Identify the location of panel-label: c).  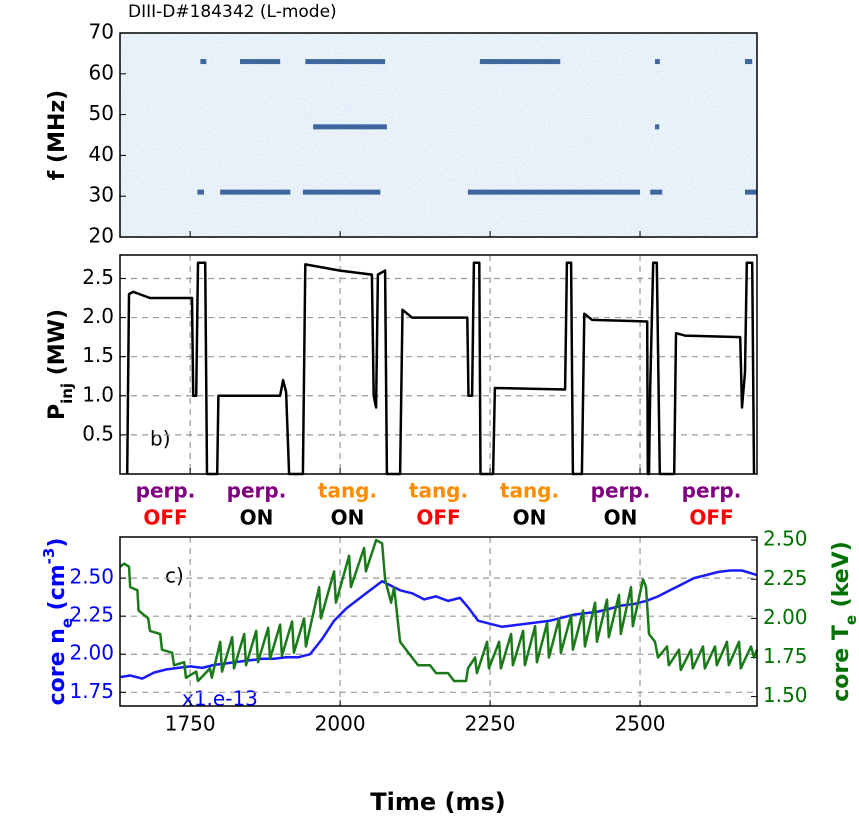
(174, 576).